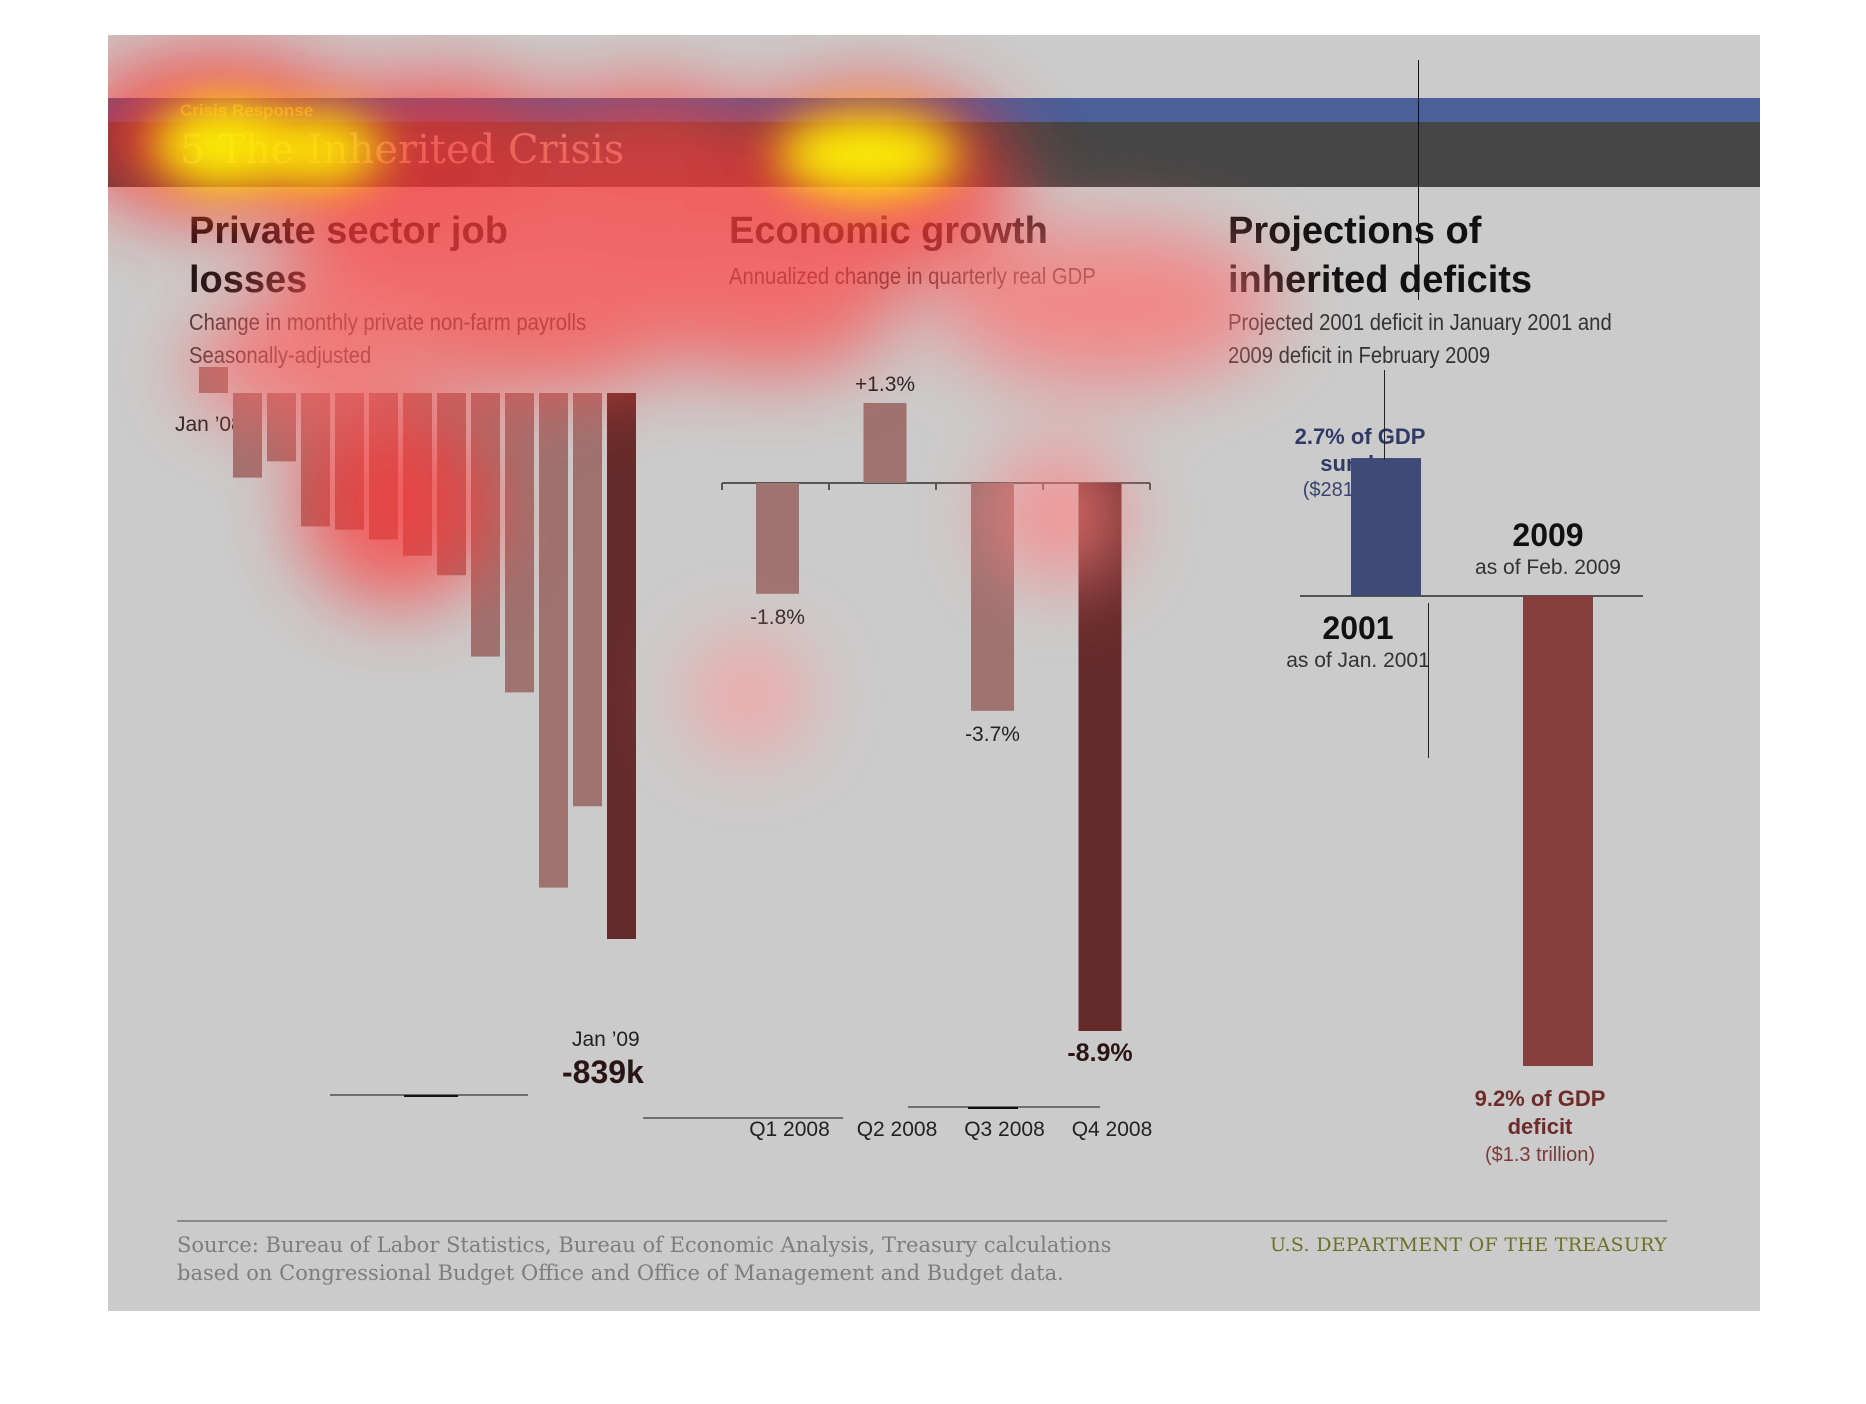 The height and width of the screenshot is (1404, 1866). What do you see at coordinates (1386, 527) in the screenshot?
I see `surplus-bar` at bounding box center [1386, 527].